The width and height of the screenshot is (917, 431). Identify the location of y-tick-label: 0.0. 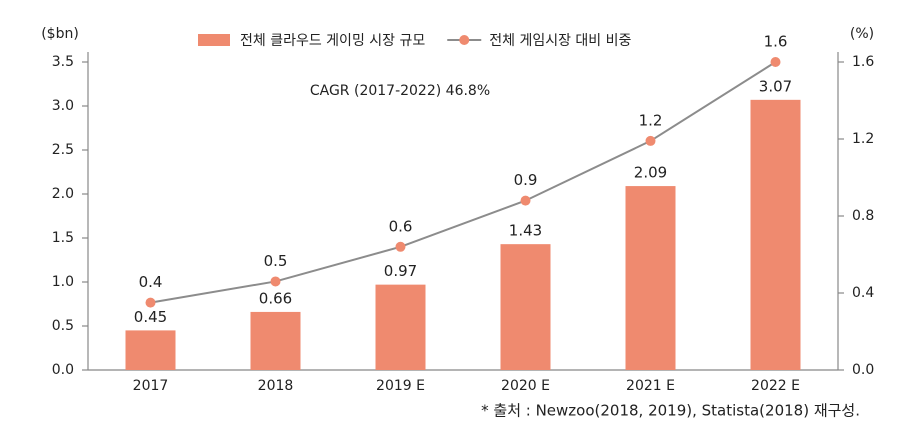
(63, 370).